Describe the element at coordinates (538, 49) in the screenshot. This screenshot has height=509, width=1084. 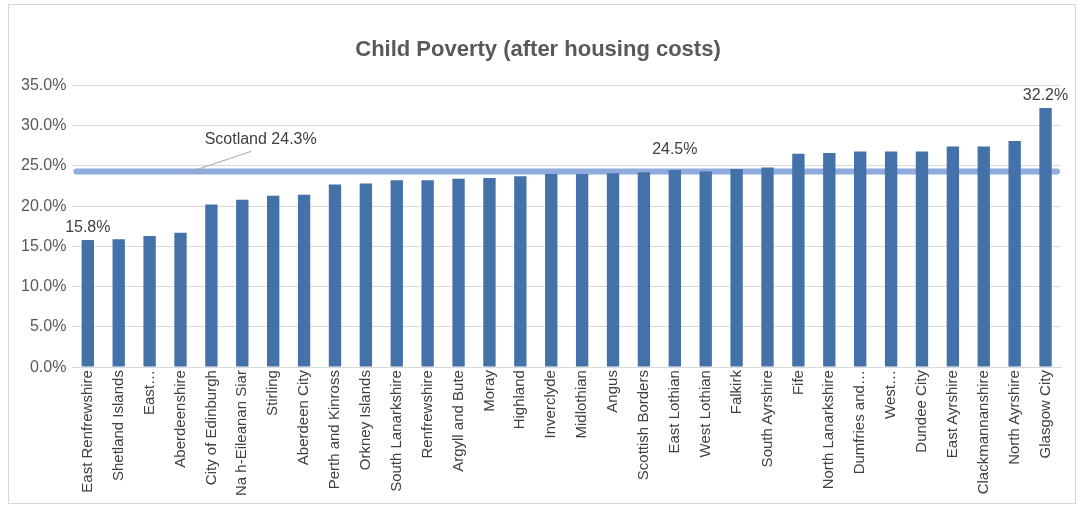
I see `chart-title: Child Poverty (after housing costs)` at that location.